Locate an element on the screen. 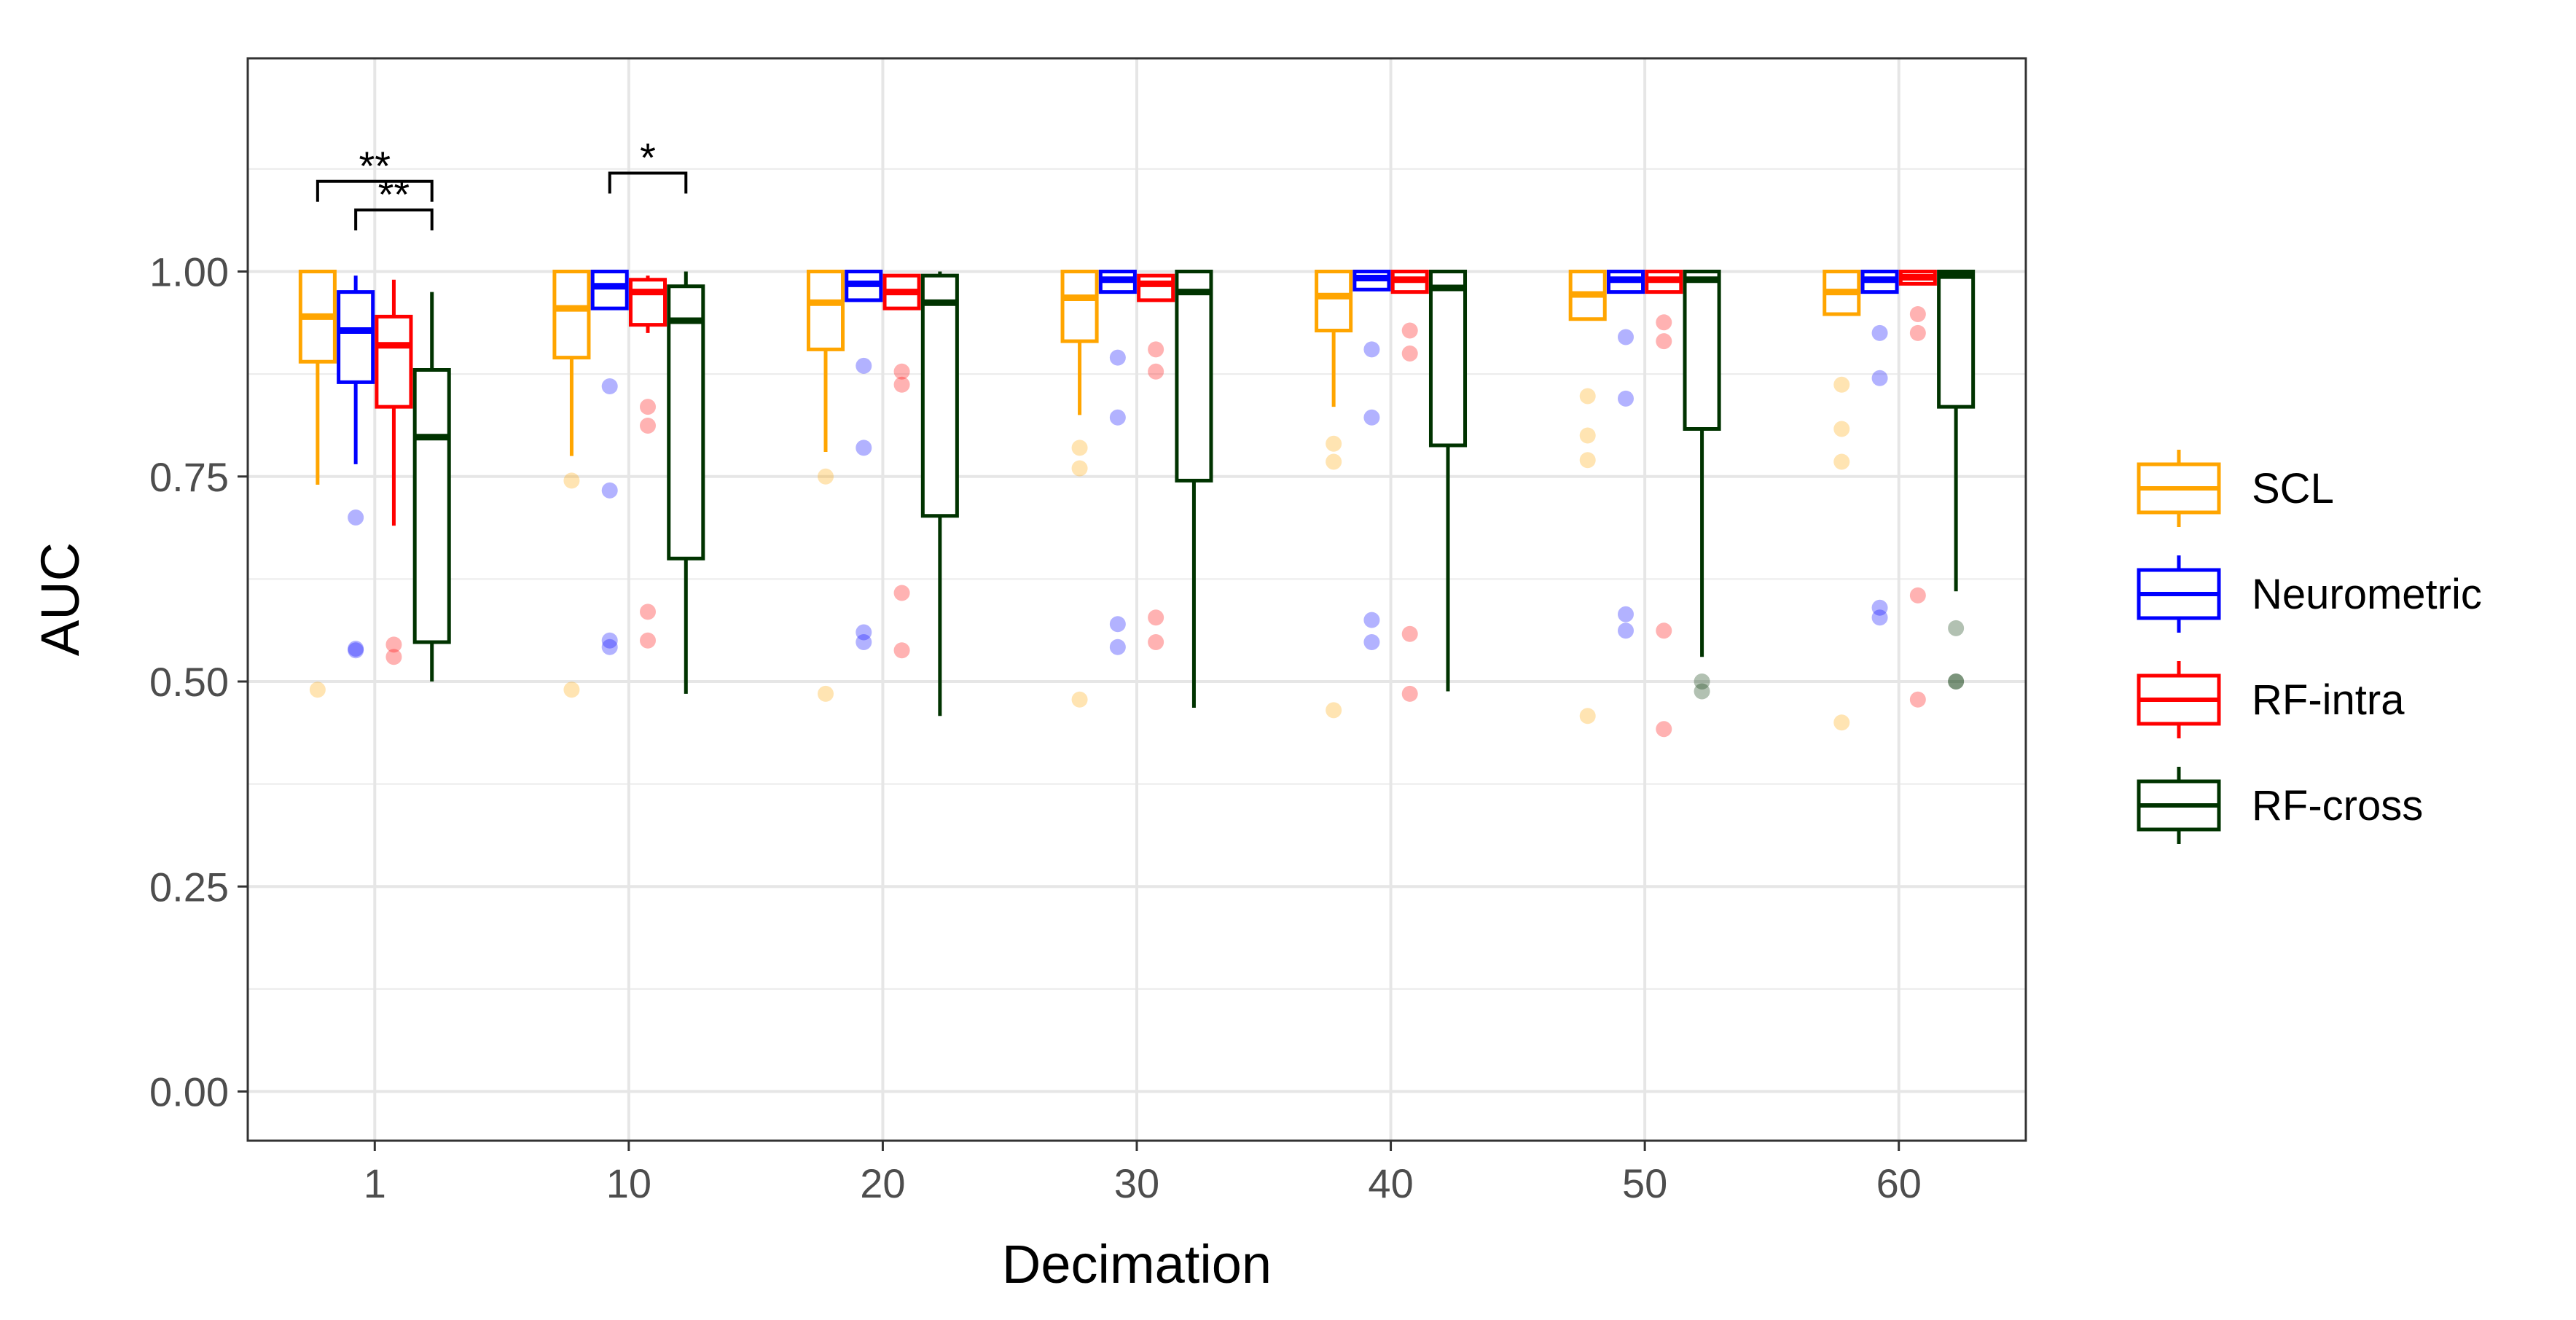 This screenshot has width=2576, height=1320. legend-item: RF-cross is located at coordinates (2280, 806).